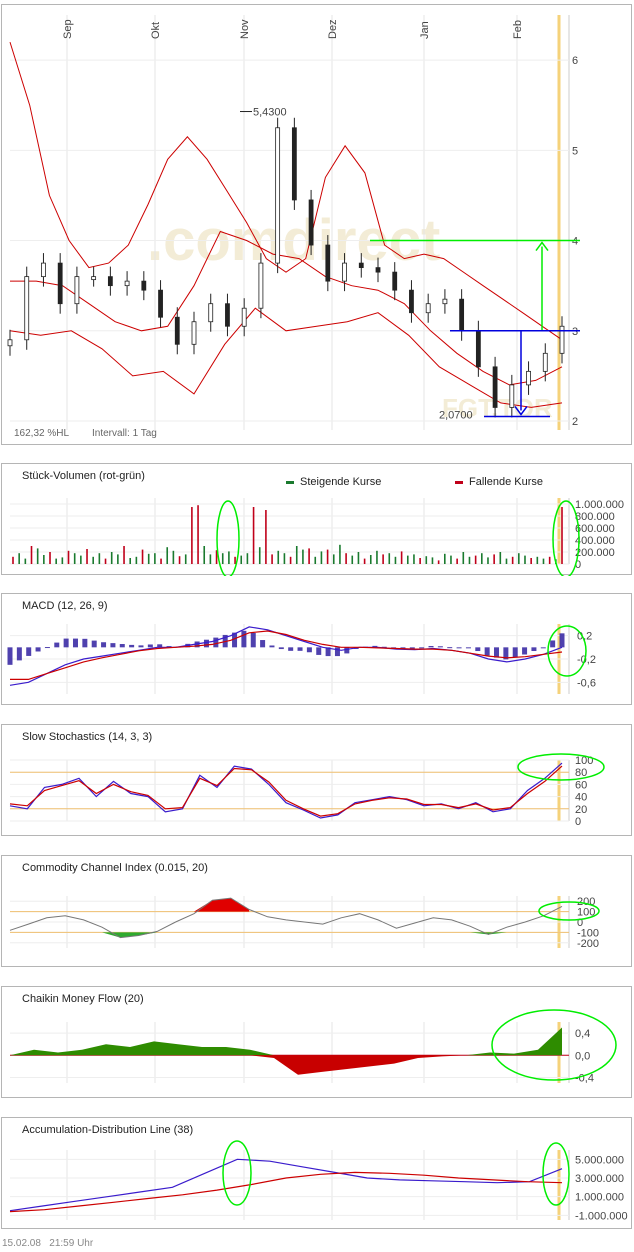 This screenshot has height=1252, width=634. What do you see at coordinates (115, 868) in the screenshot?
I see `cci-title: Commodity Channel Index (0.015, 20)` at bounding box center [115, 868].